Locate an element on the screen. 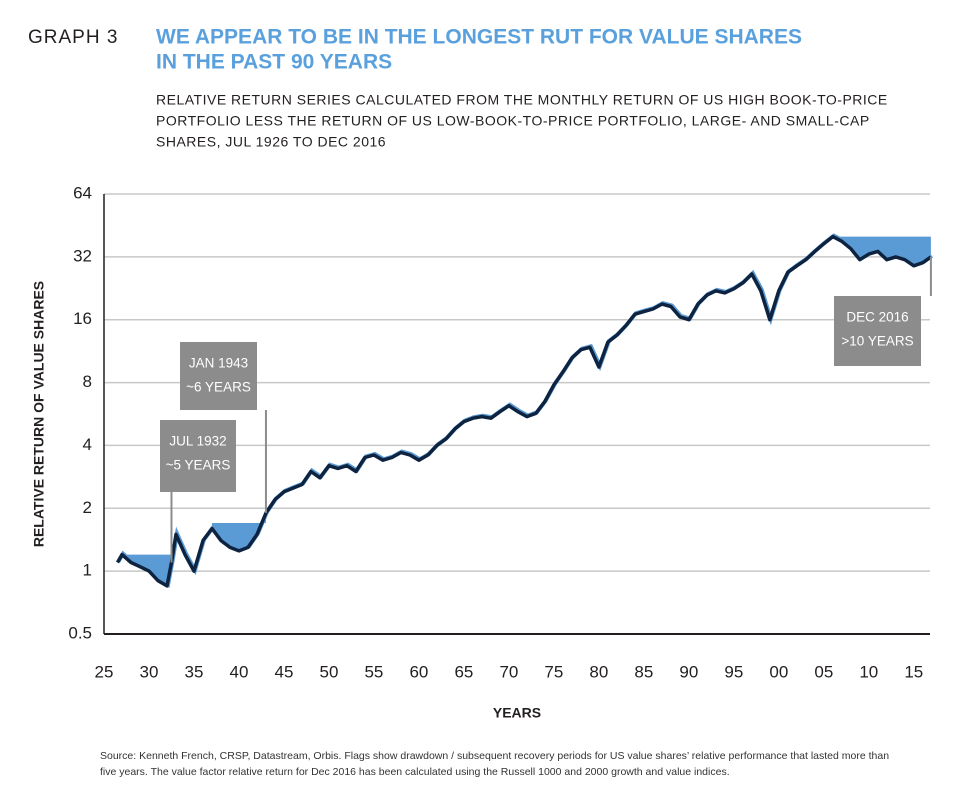  x-tick-label: 05 is located at coordinates (823, 671).